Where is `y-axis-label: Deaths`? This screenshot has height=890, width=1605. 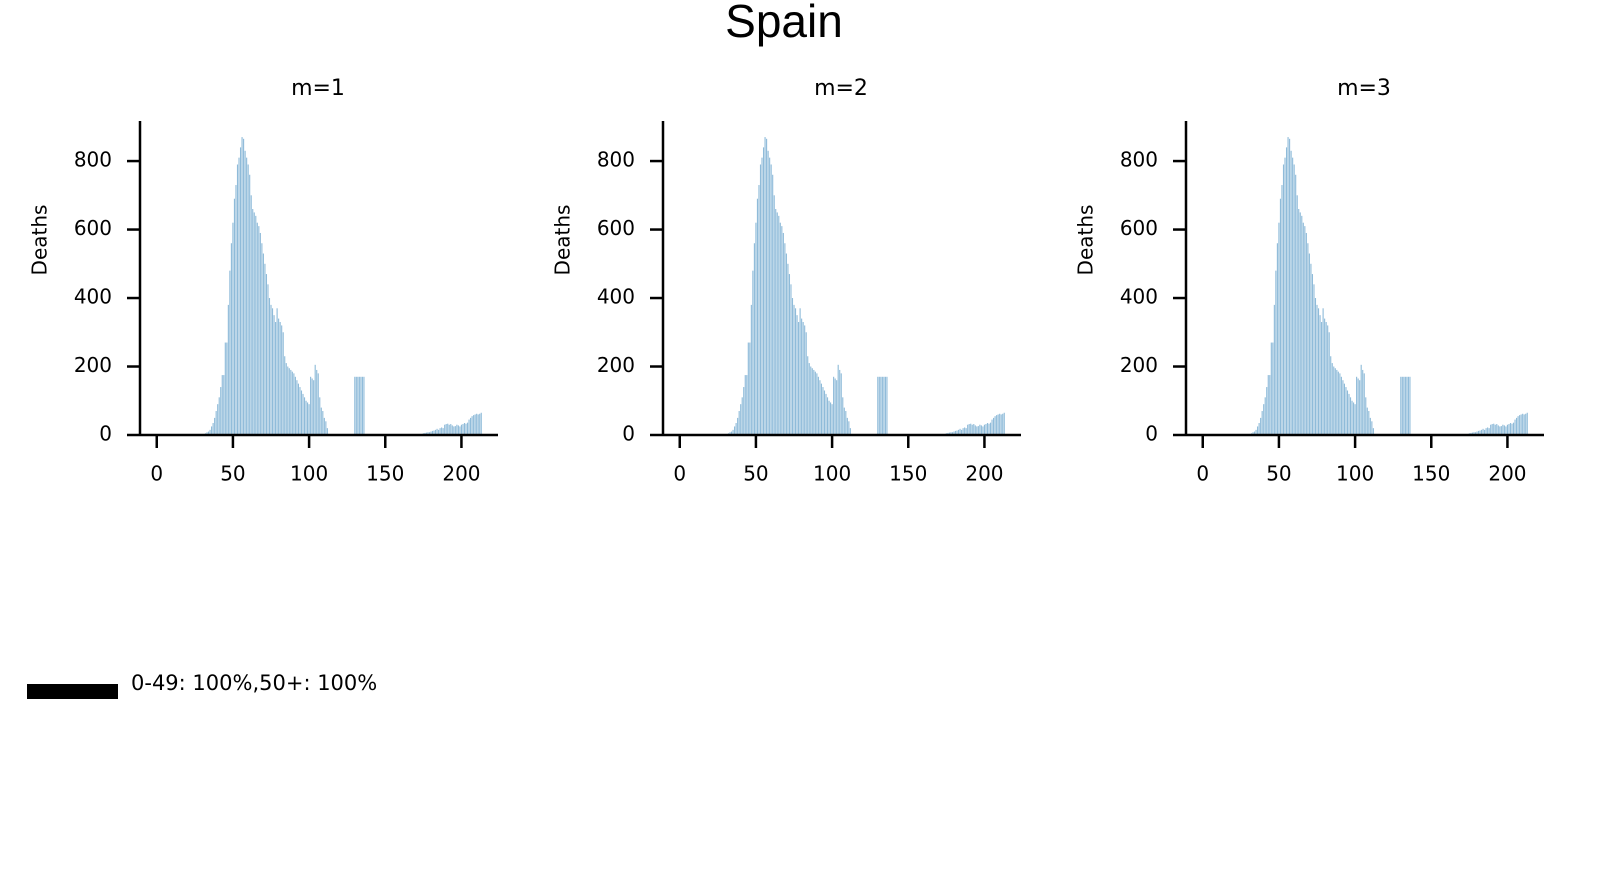
y-axis-label: Deaths is located at coordinates (563, 240).